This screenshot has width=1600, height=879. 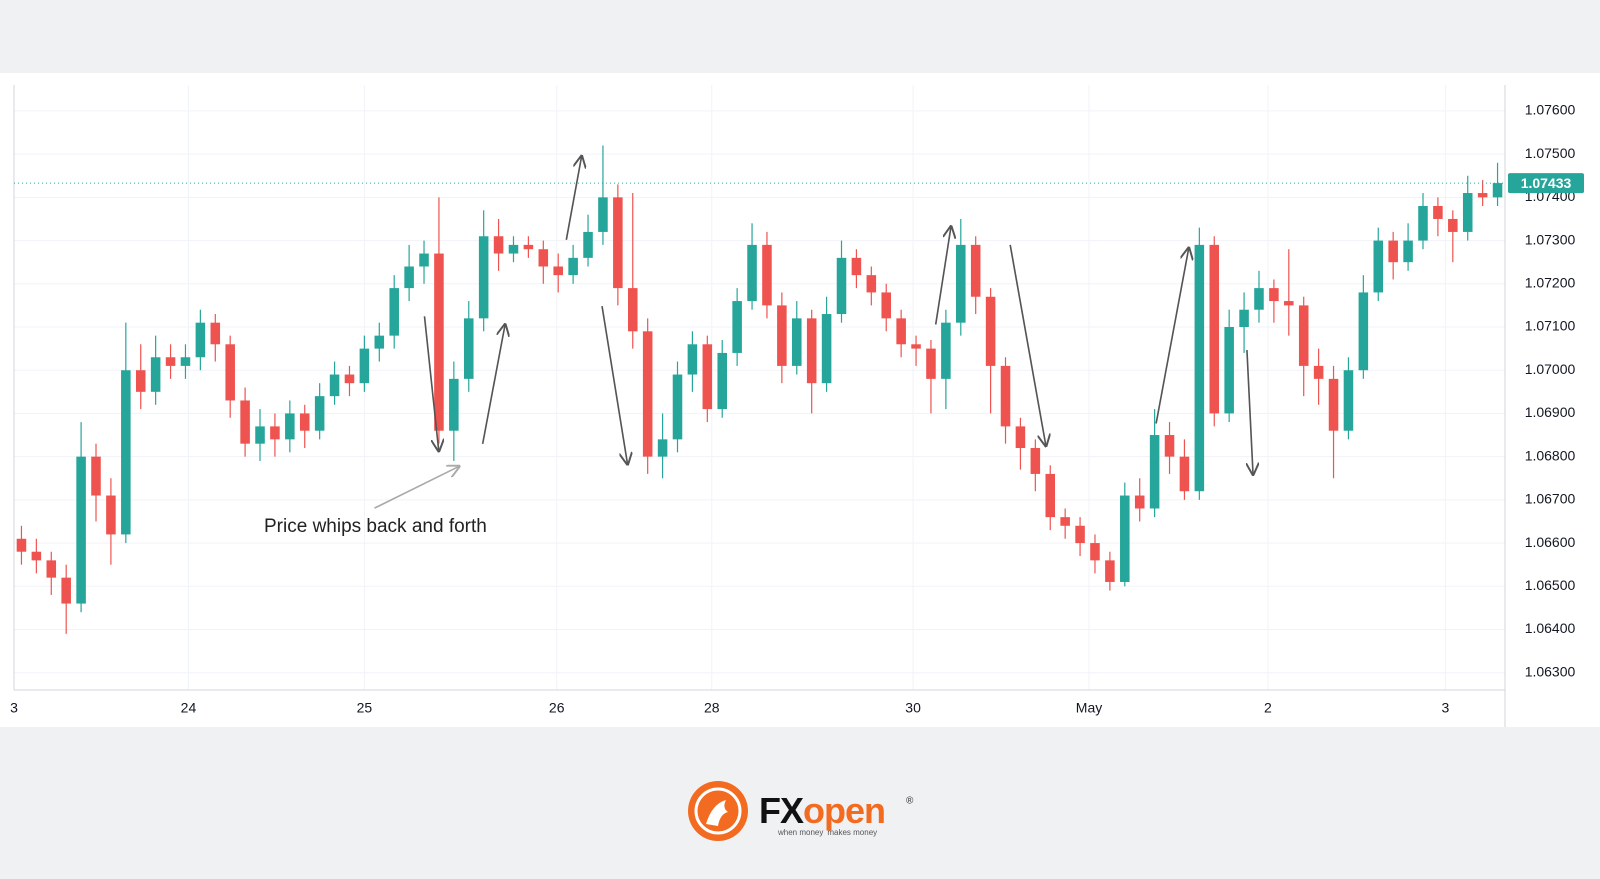 What do you see at coordinates (416, 487) in the screenshot?
I see `annotation-arrow` at bounding box center [416, 487].